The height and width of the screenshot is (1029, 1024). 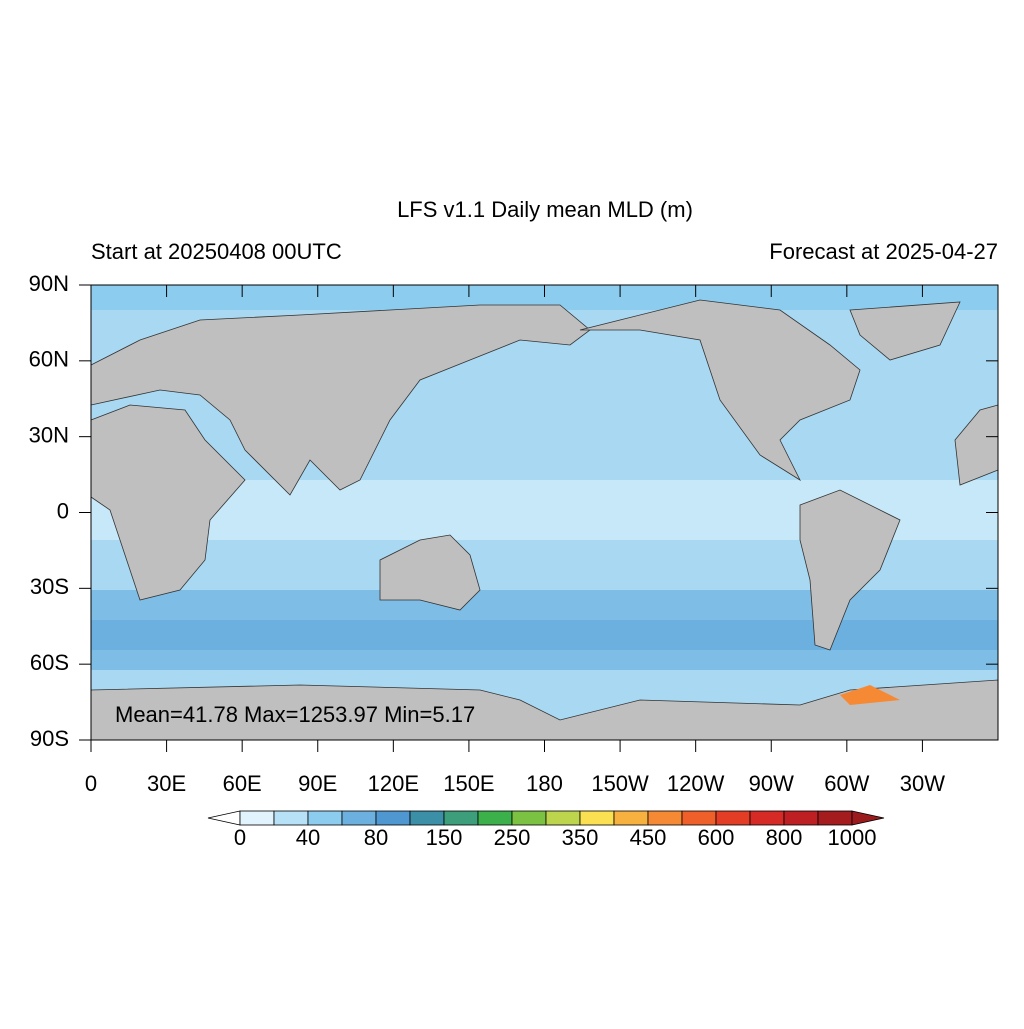 What do you see at coordinates (784, 837) in the screenshot?
I see `colorbar-label: 800` at bounding box center [784, 837].